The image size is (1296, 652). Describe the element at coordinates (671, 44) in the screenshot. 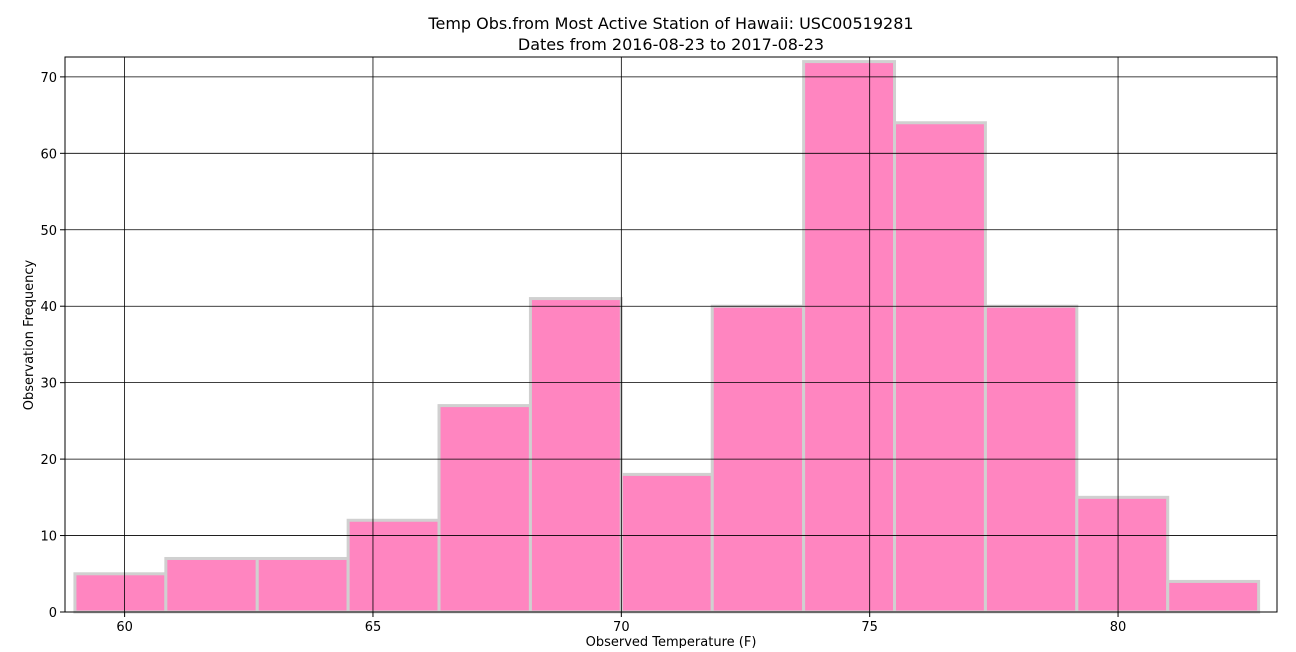

I see `chart-subtitle: Dates from 2016-08-23 to 2017-08-23` at that location.